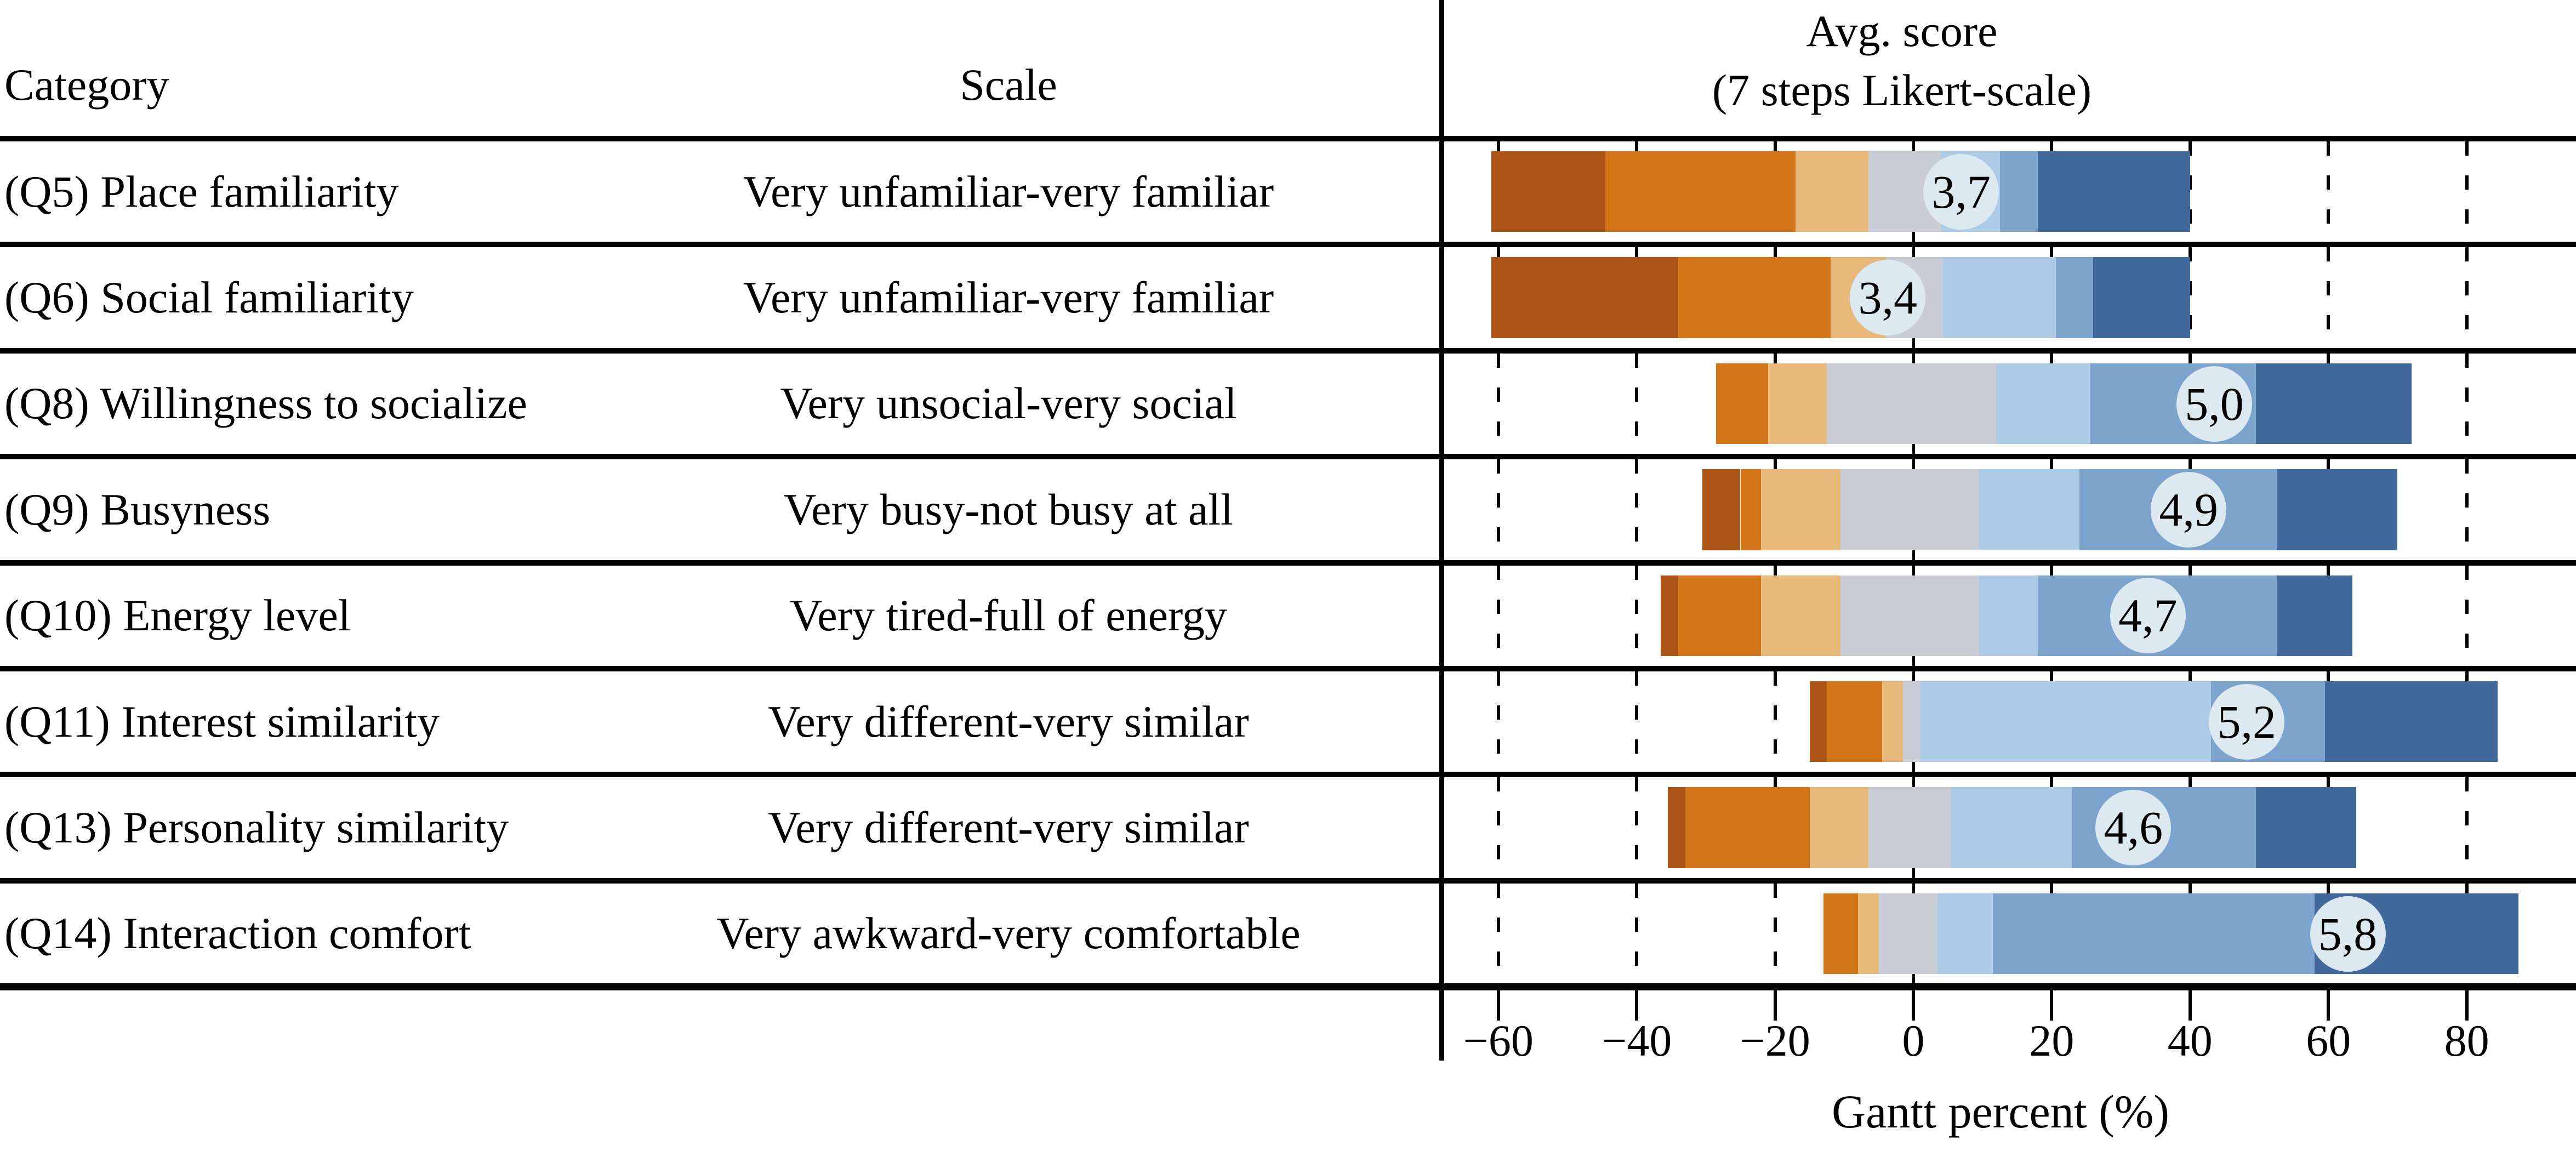 The width and height of the screenshot is (2576, 1151). I want to click on x-axis-title: Gantt percent (%), so click(2000, 1111).